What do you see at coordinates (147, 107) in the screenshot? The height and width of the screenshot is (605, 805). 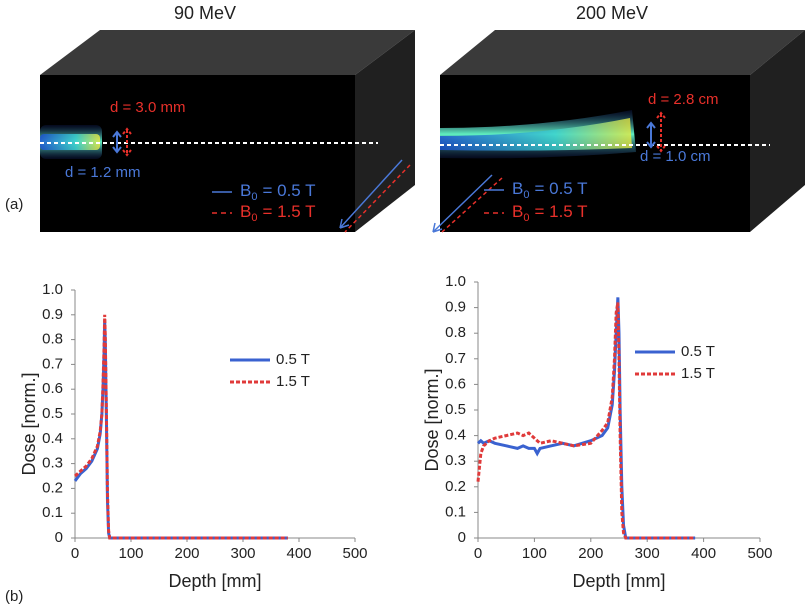 I see `annotation: d = 3.0 mm` at bounding box center [147, 107].